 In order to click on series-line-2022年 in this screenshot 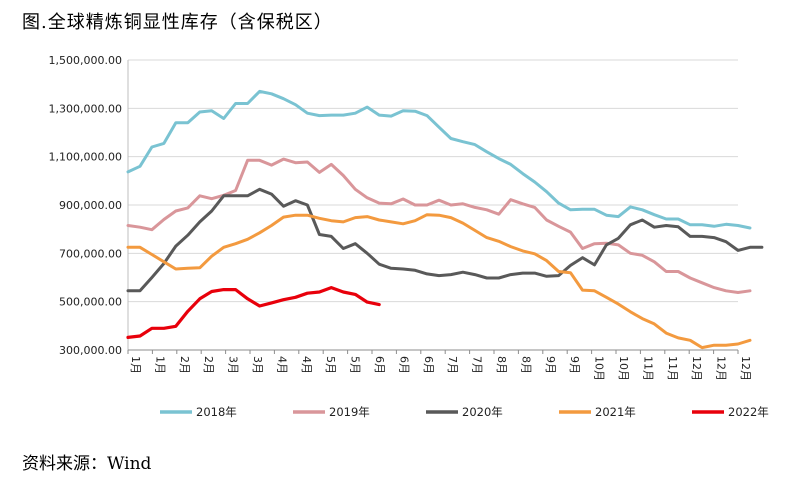, I will do `click(253, 312)`.